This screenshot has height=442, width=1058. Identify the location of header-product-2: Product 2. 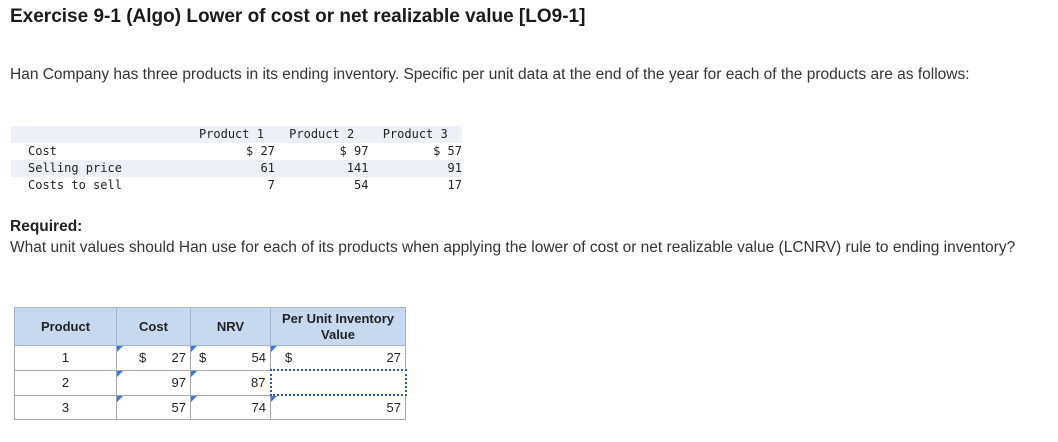
(321, 134).